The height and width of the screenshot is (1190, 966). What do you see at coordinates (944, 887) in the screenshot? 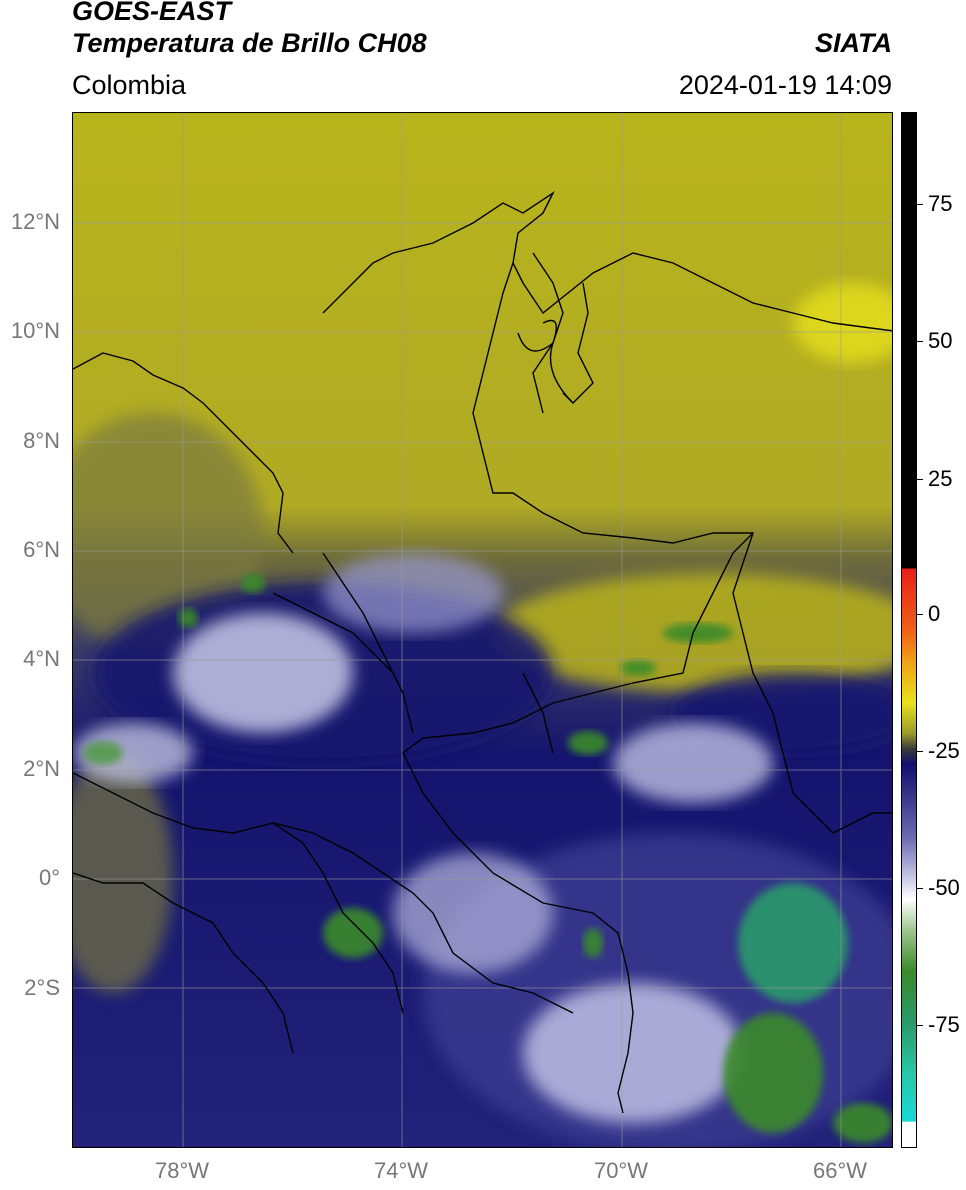
I see `colorbar-label-minus50: -50` at bounding box center [944, 887].